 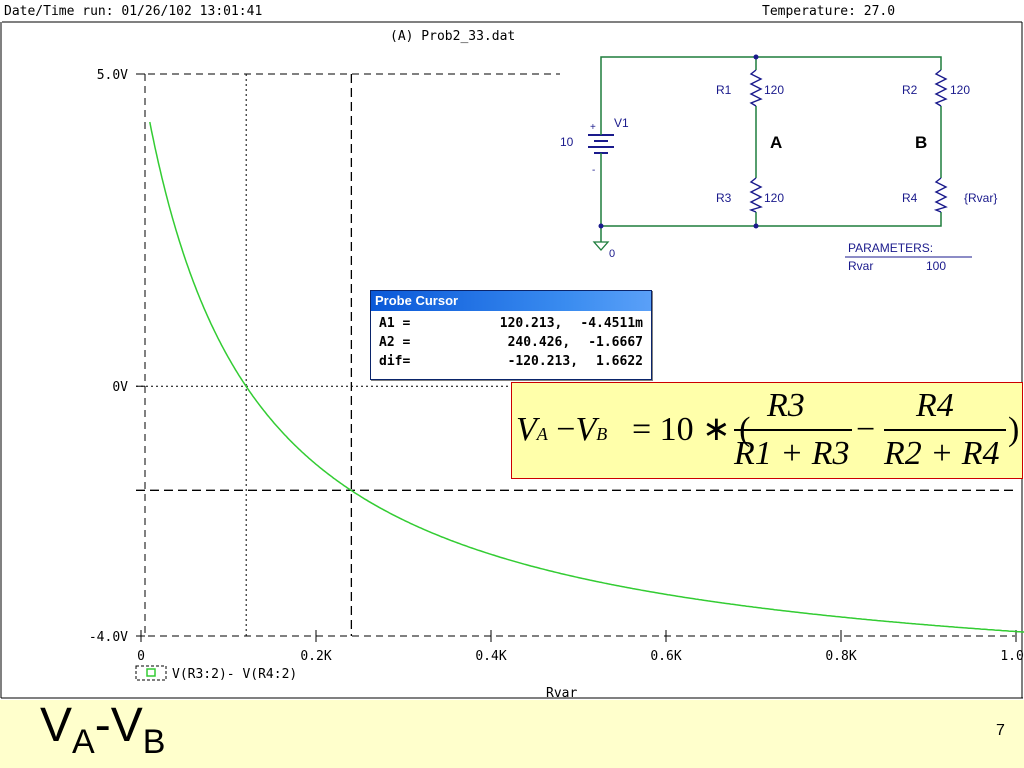 I want to click on formula-va: V, so click(x=526, y=429).